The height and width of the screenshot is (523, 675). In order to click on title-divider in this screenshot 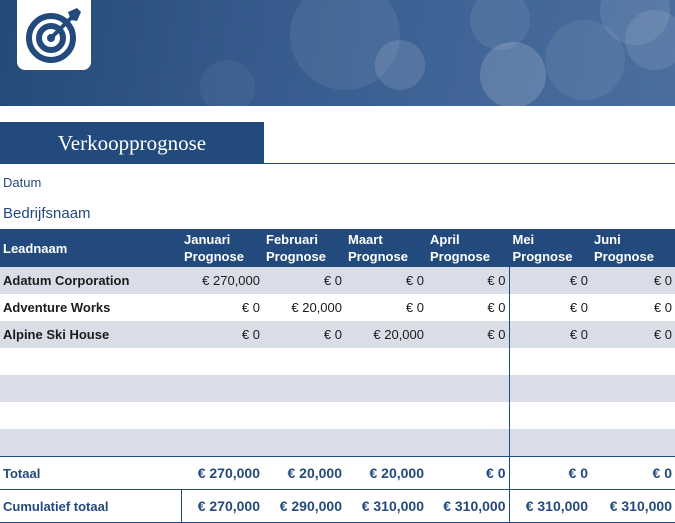, I will do `click(469, 163)`.